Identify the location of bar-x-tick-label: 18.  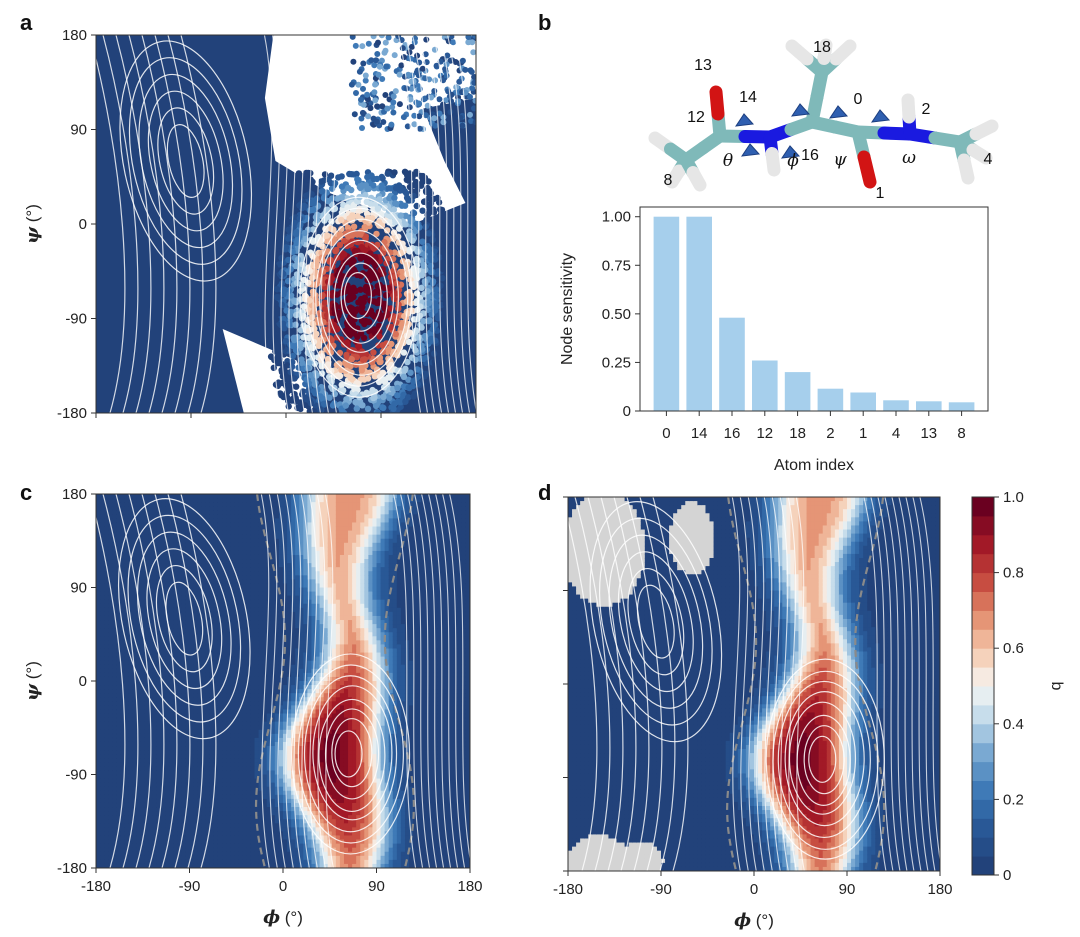
(797, 433).